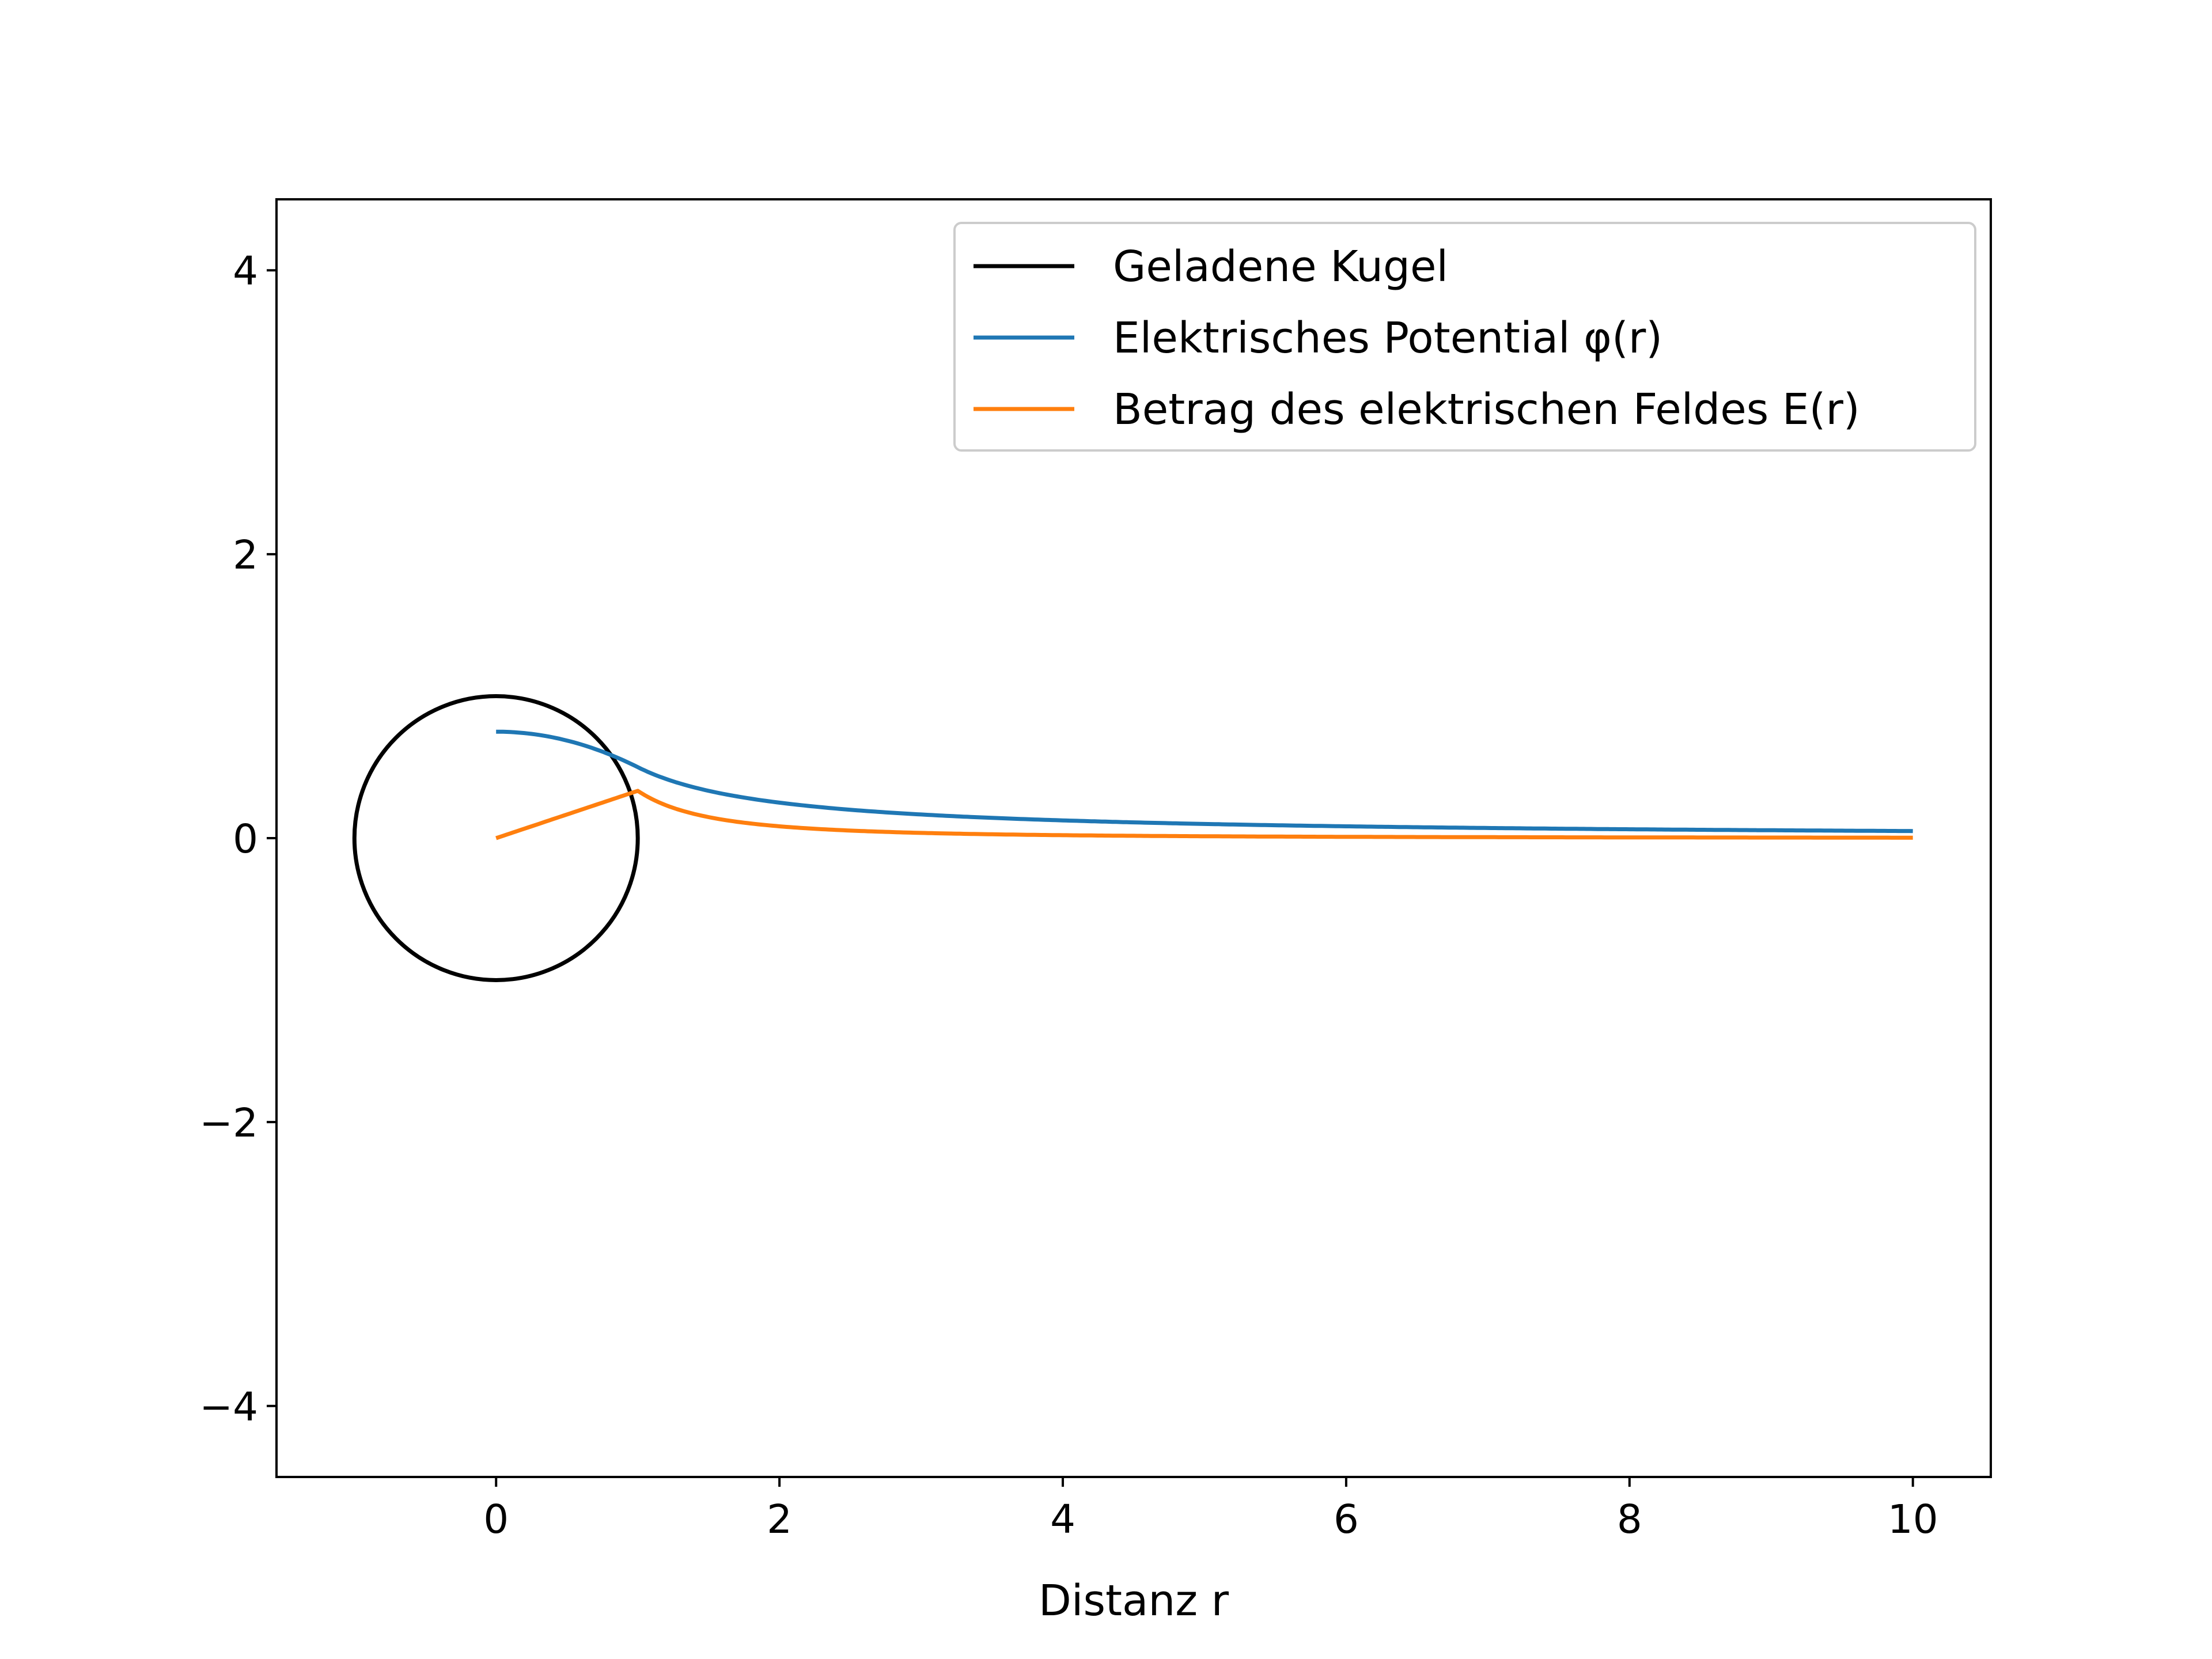 The width and height of the screenshot is (2212, 1659). What do you see at coordinates (779, 1520) in the screenshot?
I see `x-tick-label: 2` at bounding box center [779, 1520].